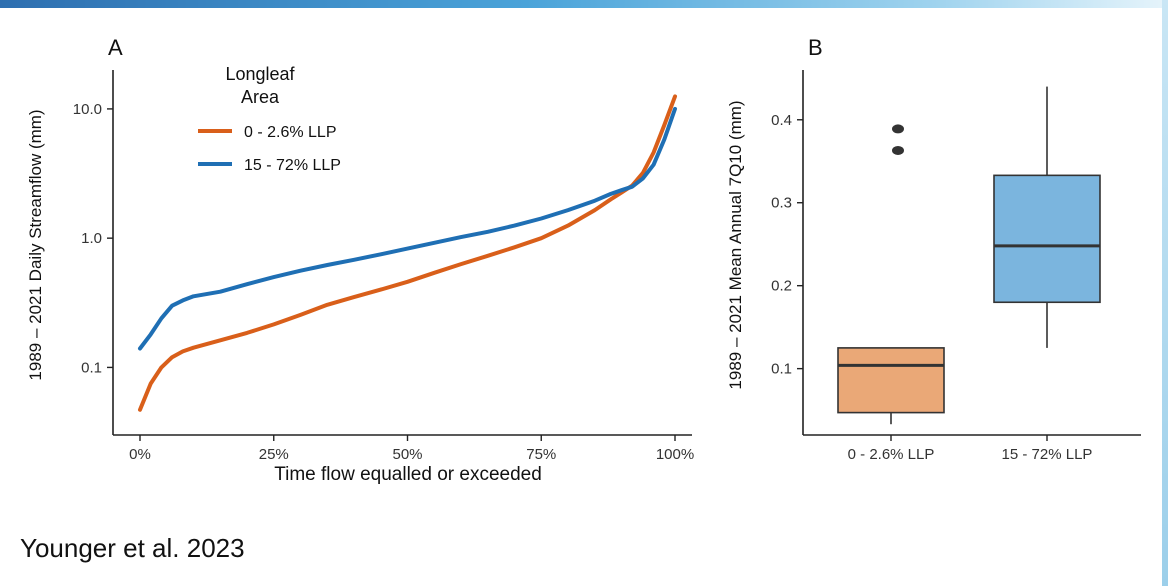  Describe the element at coordinates (891, 380) in the screenshot. I see `box-llp-low` at that location.